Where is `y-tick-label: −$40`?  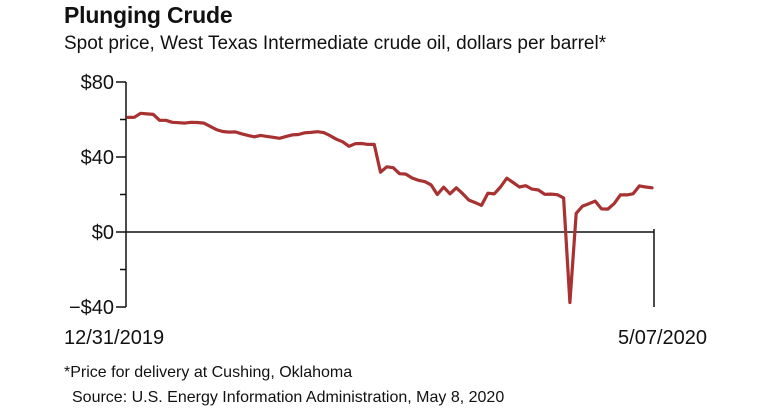
y-tick-label: −$40 is located at coordinates (91, 308).